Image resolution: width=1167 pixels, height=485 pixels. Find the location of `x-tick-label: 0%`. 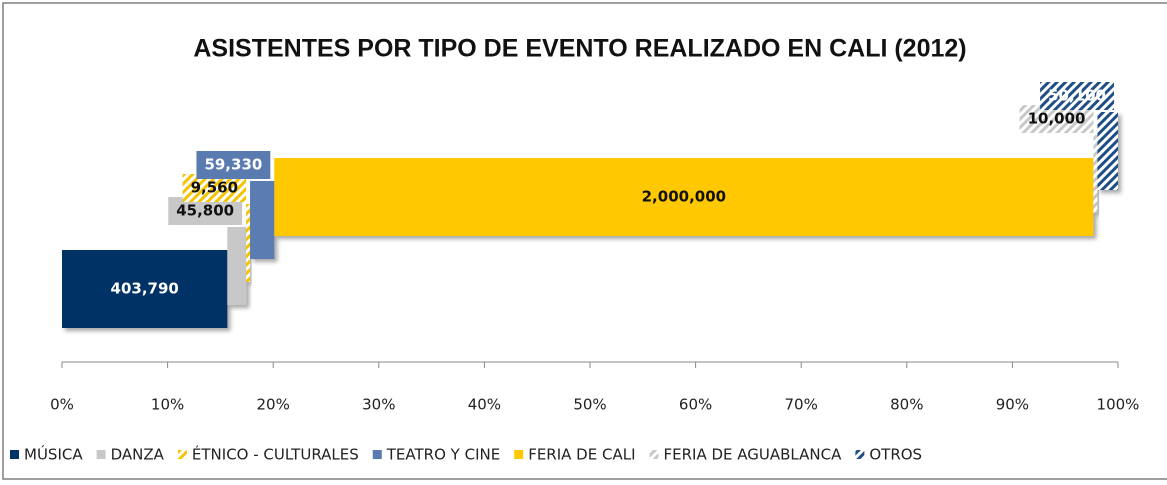

x-tick-label: 0% is located at coordinates (62, 405).